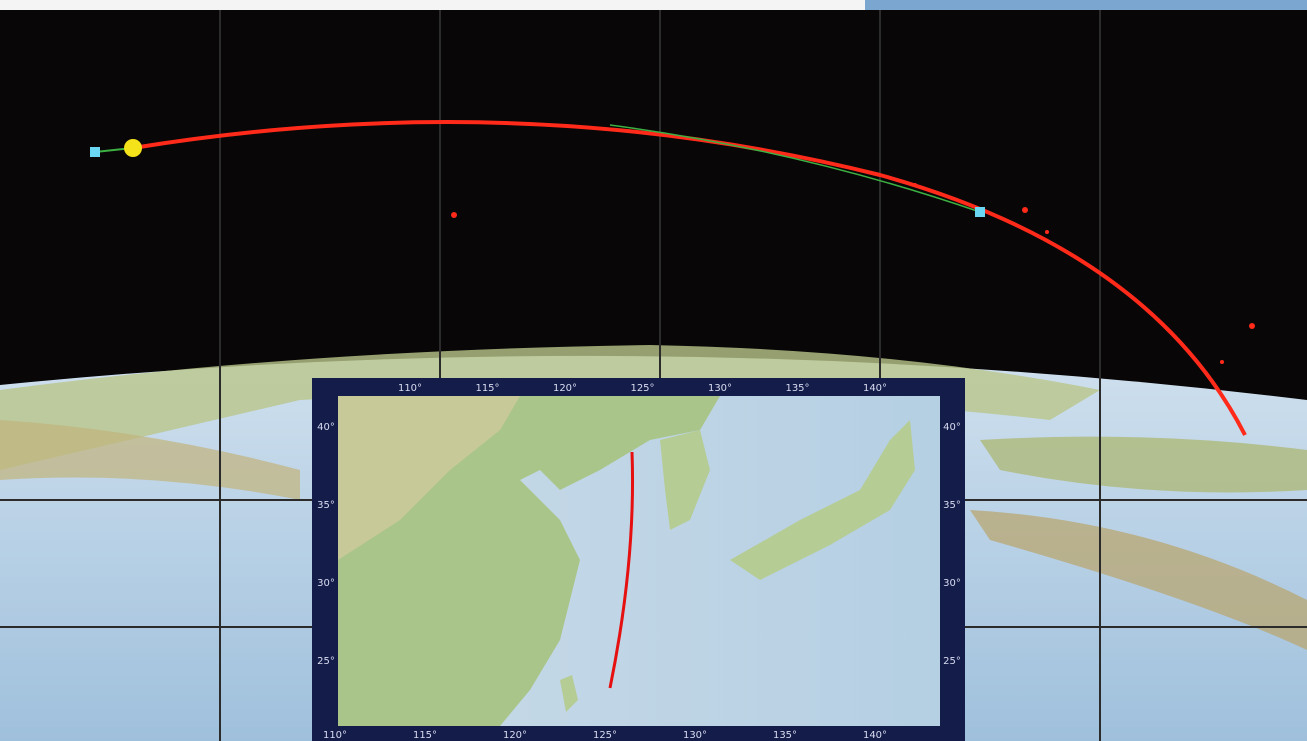  Describe the element at coordinates (795, 168) in the screenshot. I see `predicted-path` at that location.